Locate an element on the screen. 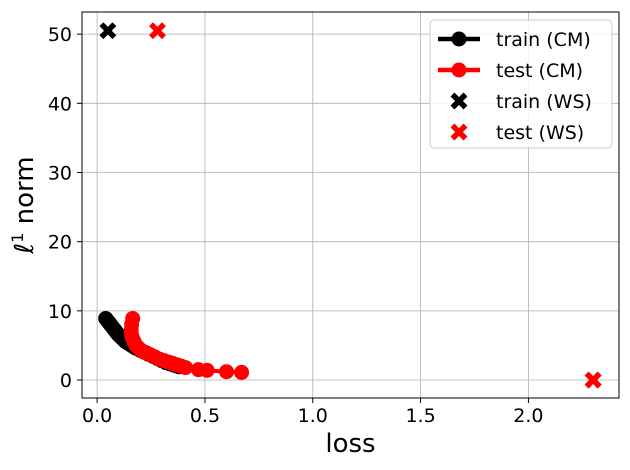 This screenshot has width=630, height=470. x-tick-label: 2.0 is located at coordinates (528, 416).